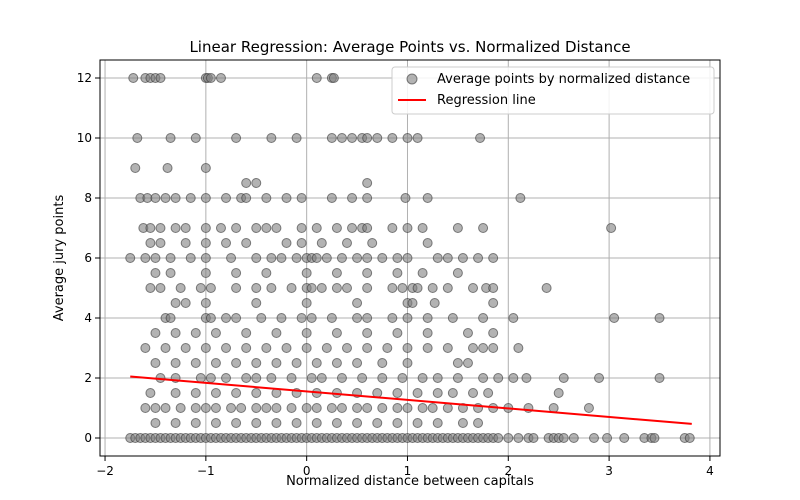  Describe the element at coordinates (405, 467) in the screenshot. I see `x-ticks: −2 −1 0 1 2 3 4` at that location.